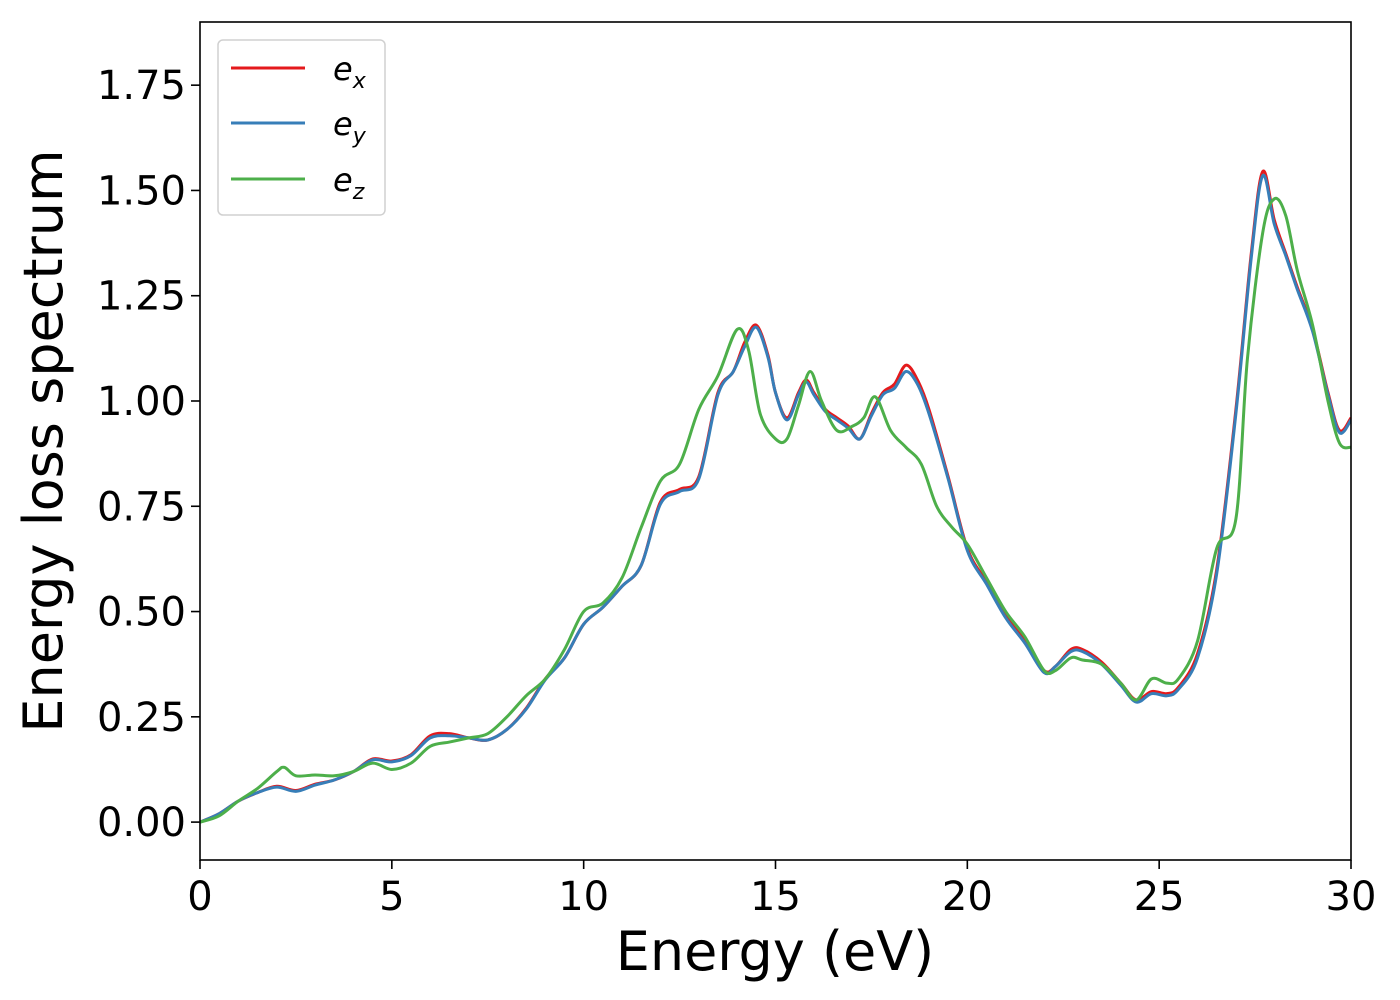  I want to click on x-axis-label: Energy (eV), so click(775, 951).